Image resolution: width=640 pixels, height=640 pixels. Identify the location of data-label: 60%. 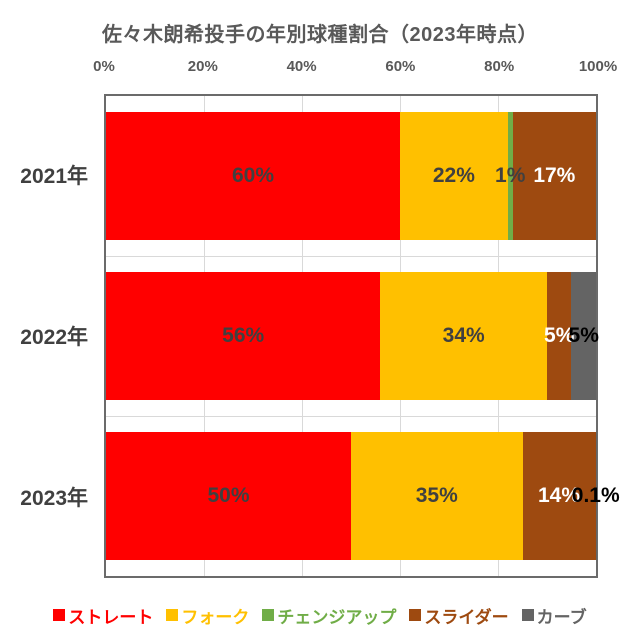
(253, 175).